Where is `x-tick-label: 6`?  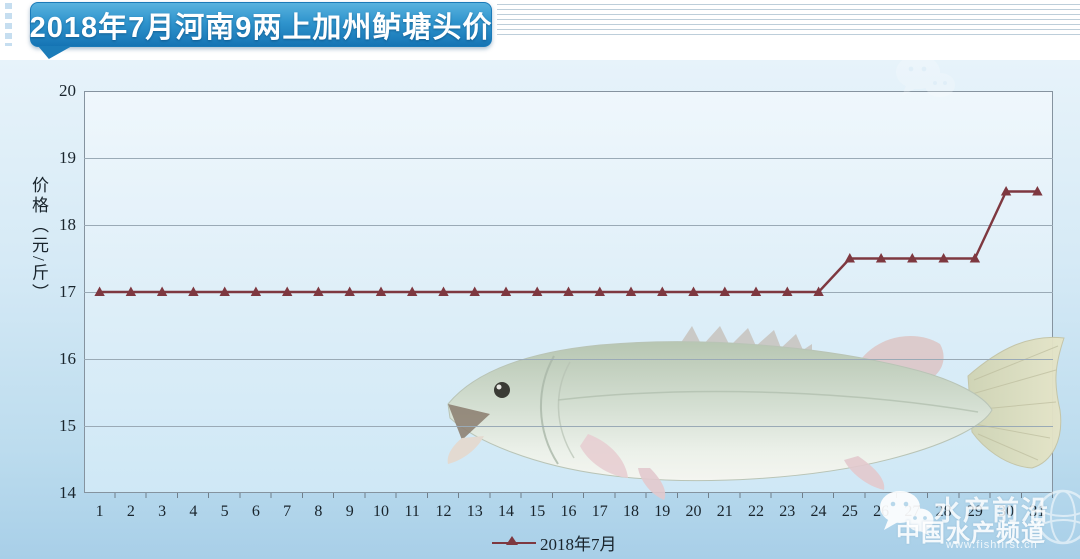
x-tick-label: 6 is located at coordinates (255, 511).